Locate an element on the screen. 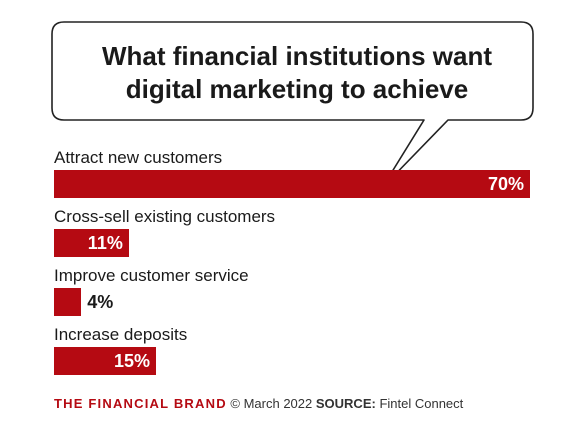 The height and width of the screenshot is (436, 585). value-label: 15% is located at coordinates (132, 361).